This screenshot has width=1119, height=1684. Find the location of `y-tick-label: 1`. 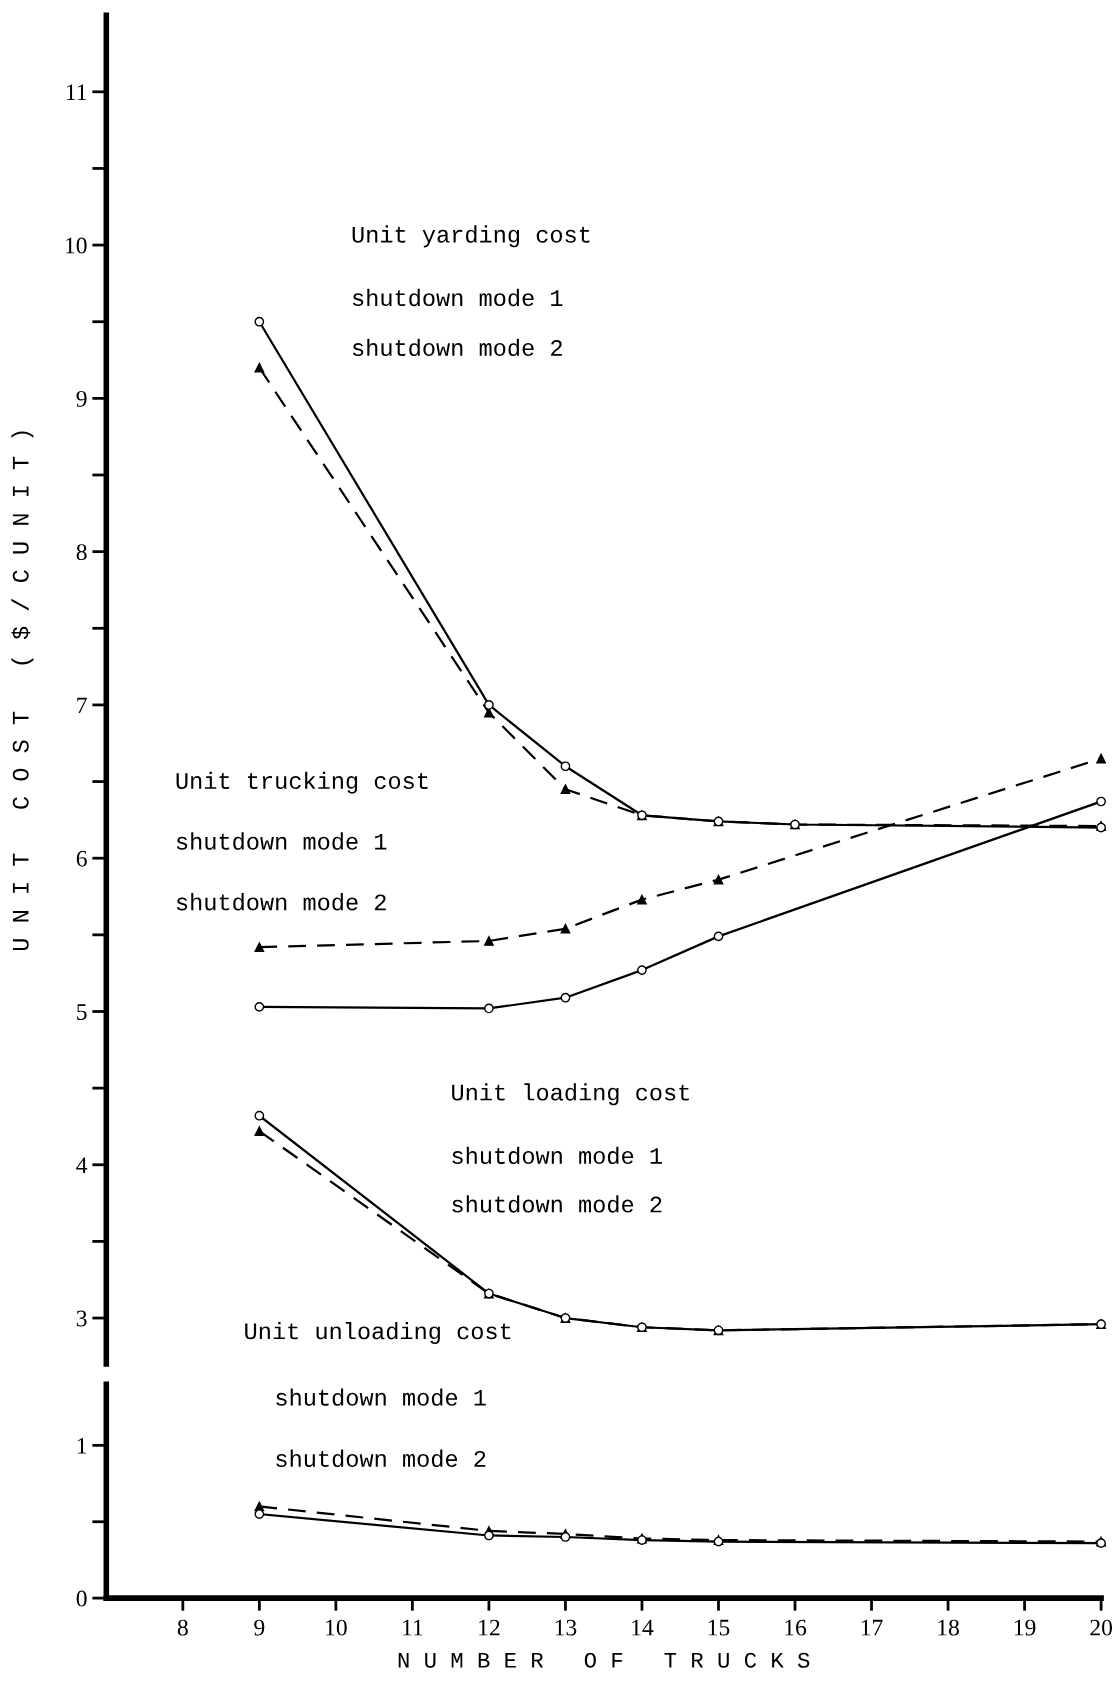

y-tick-label: 1 is located at coordinates (82, 1445).